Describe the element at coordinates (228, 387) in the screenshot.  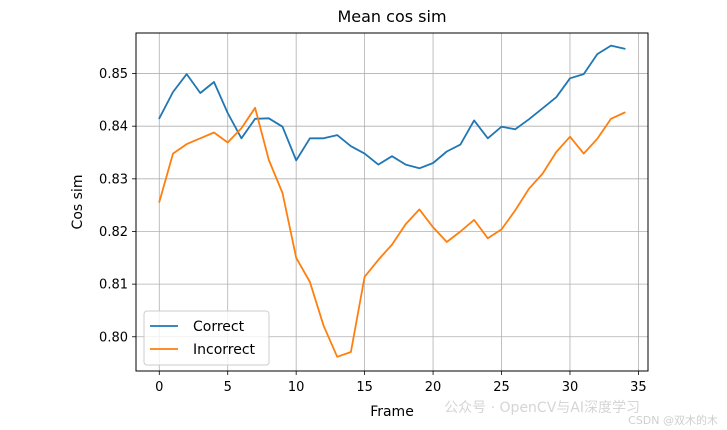
I see `x-tick-label: 5` at that location.